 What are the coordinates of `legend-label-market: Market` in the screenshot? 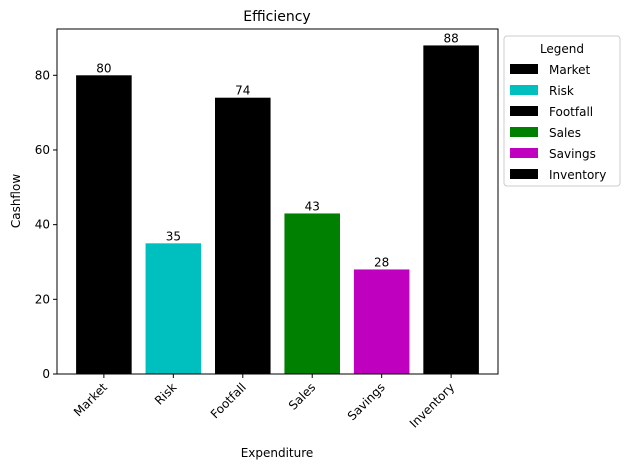 It's located at (570, 70).